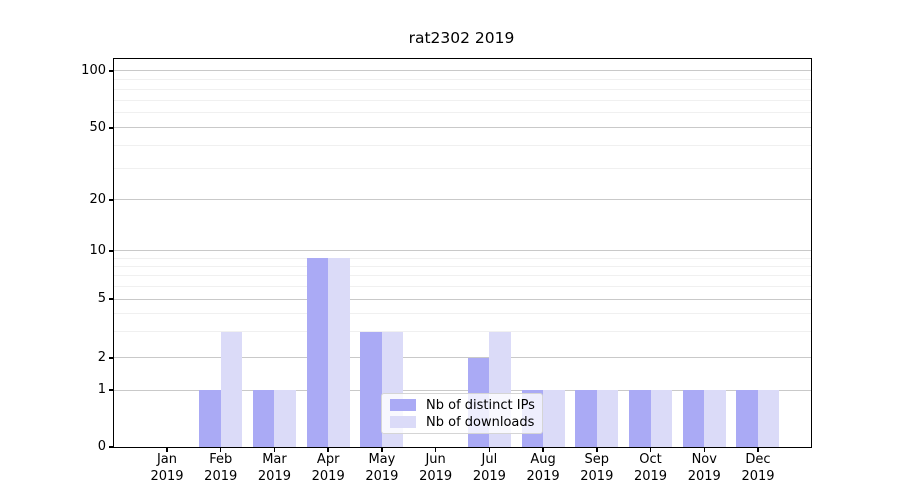 This screenshot has width=900, height=500. Describe the element at coordinates (543, 468) in the screenshot. I see `x-tick-label: Aug 2019` at that location.